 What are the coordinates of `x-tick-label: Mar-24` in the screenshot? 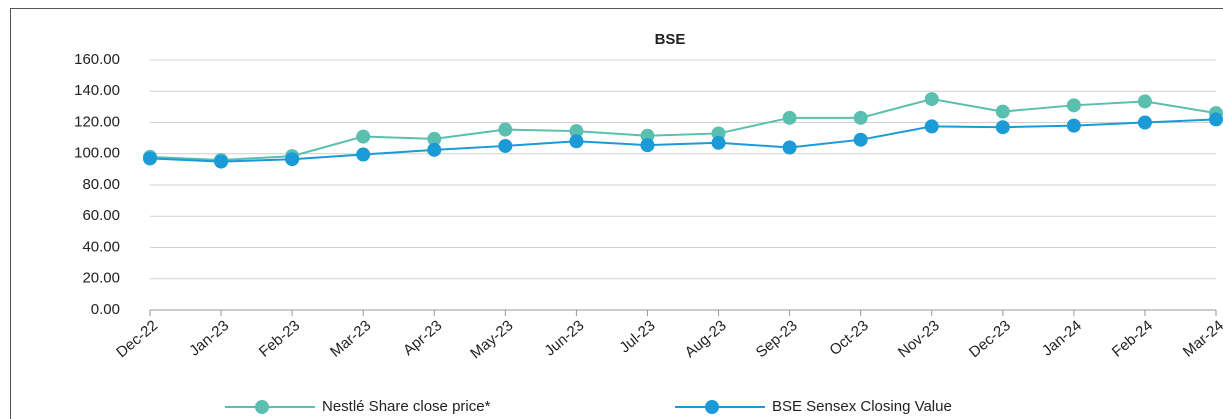 It's located at (1201, 339).